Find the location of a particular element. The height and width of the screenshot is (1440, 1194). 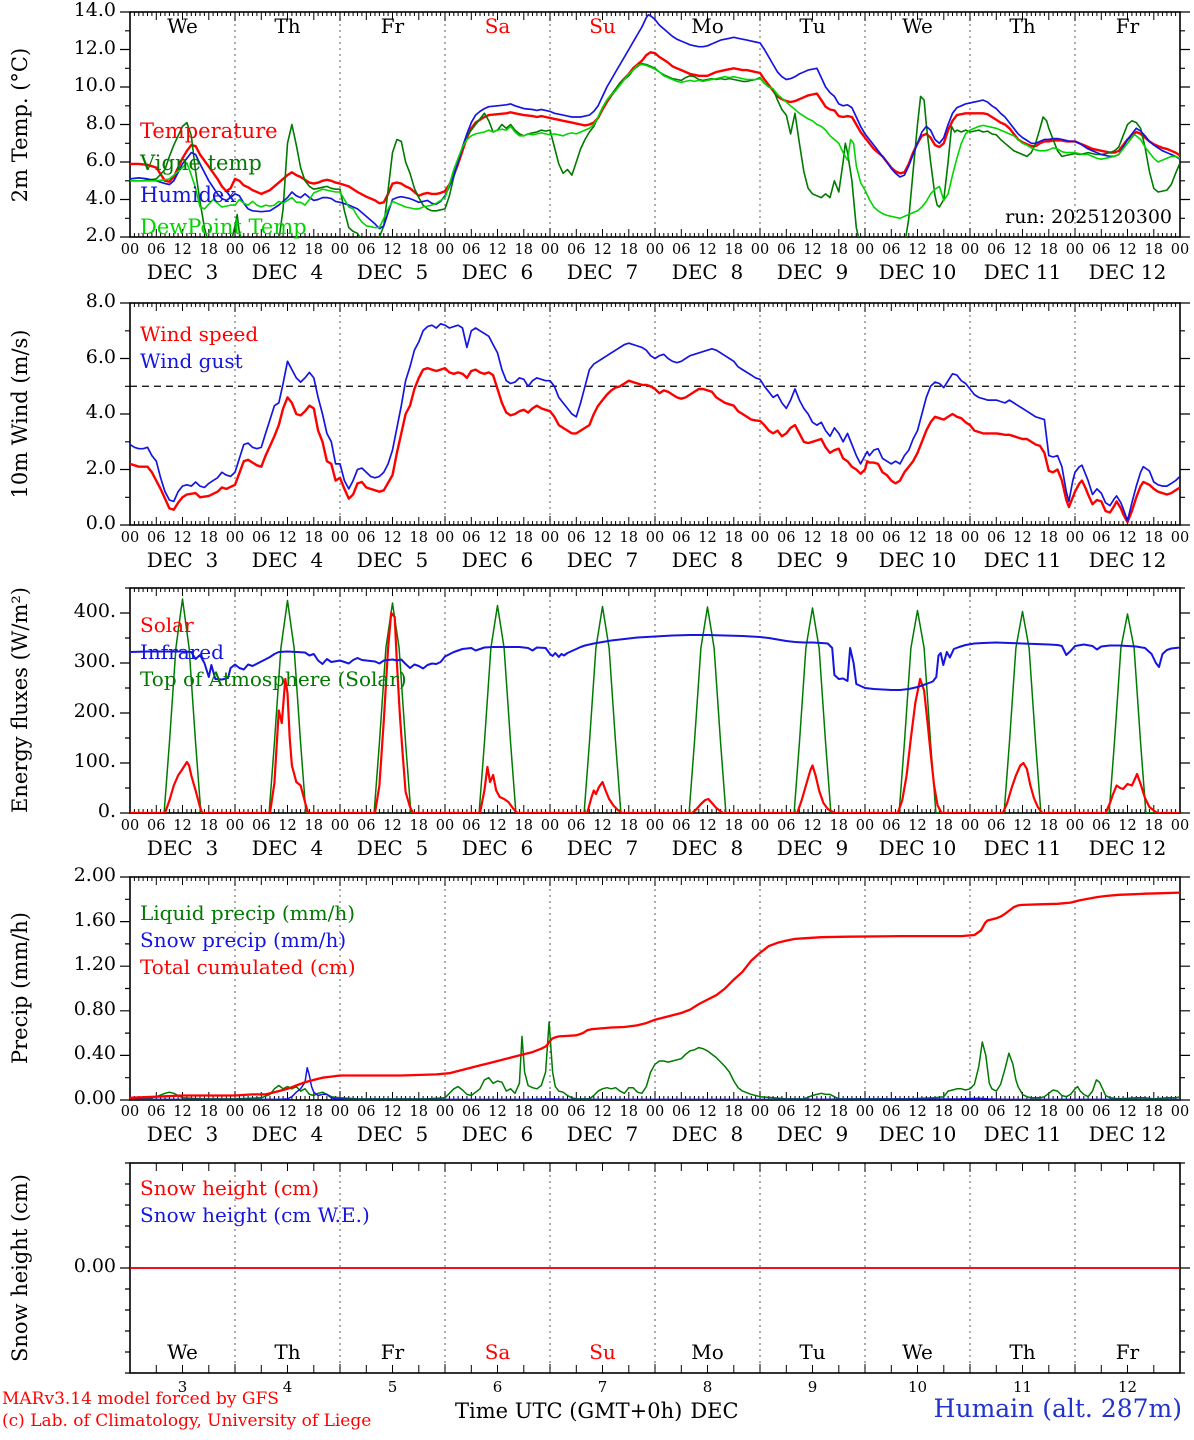

hour-label-3-34: 12 is located at coordinates (1022, 1112).